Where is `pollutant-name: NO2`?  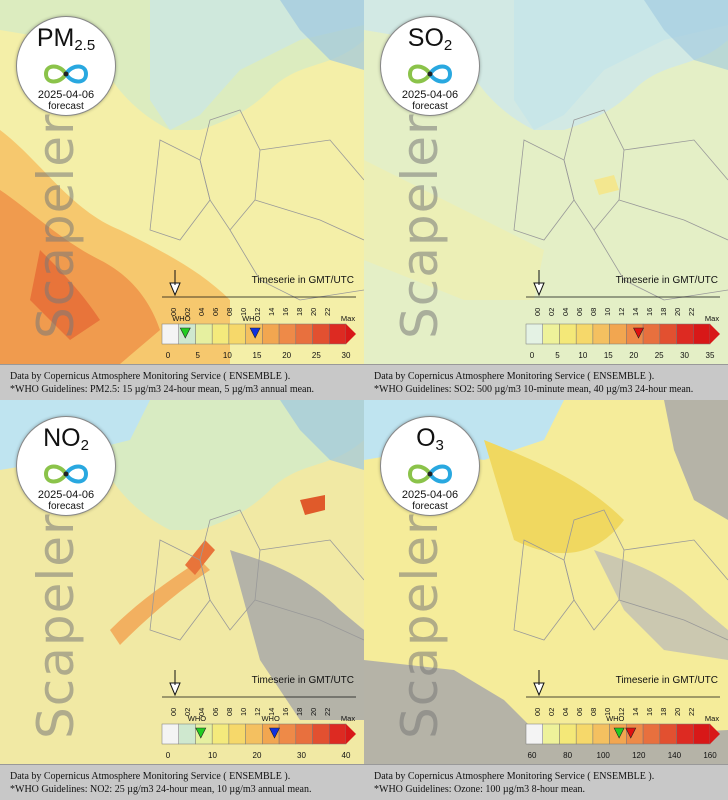
pollutant-name: NO2 is located at coordinates (66, 442).